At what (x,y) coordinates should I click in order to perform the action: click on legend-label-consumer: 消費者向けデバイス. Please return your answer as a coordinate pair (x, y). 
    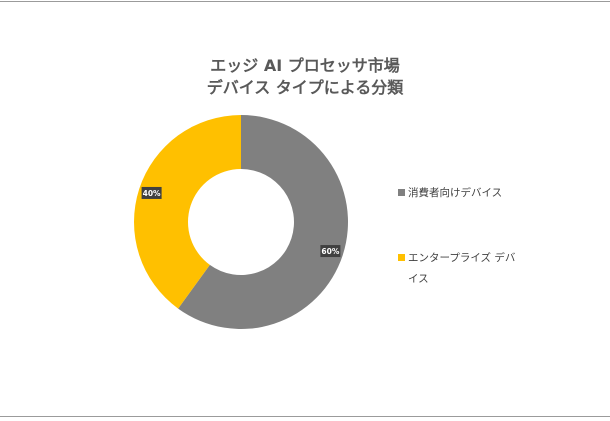
    Looking at the image, I should click on (455, 193).